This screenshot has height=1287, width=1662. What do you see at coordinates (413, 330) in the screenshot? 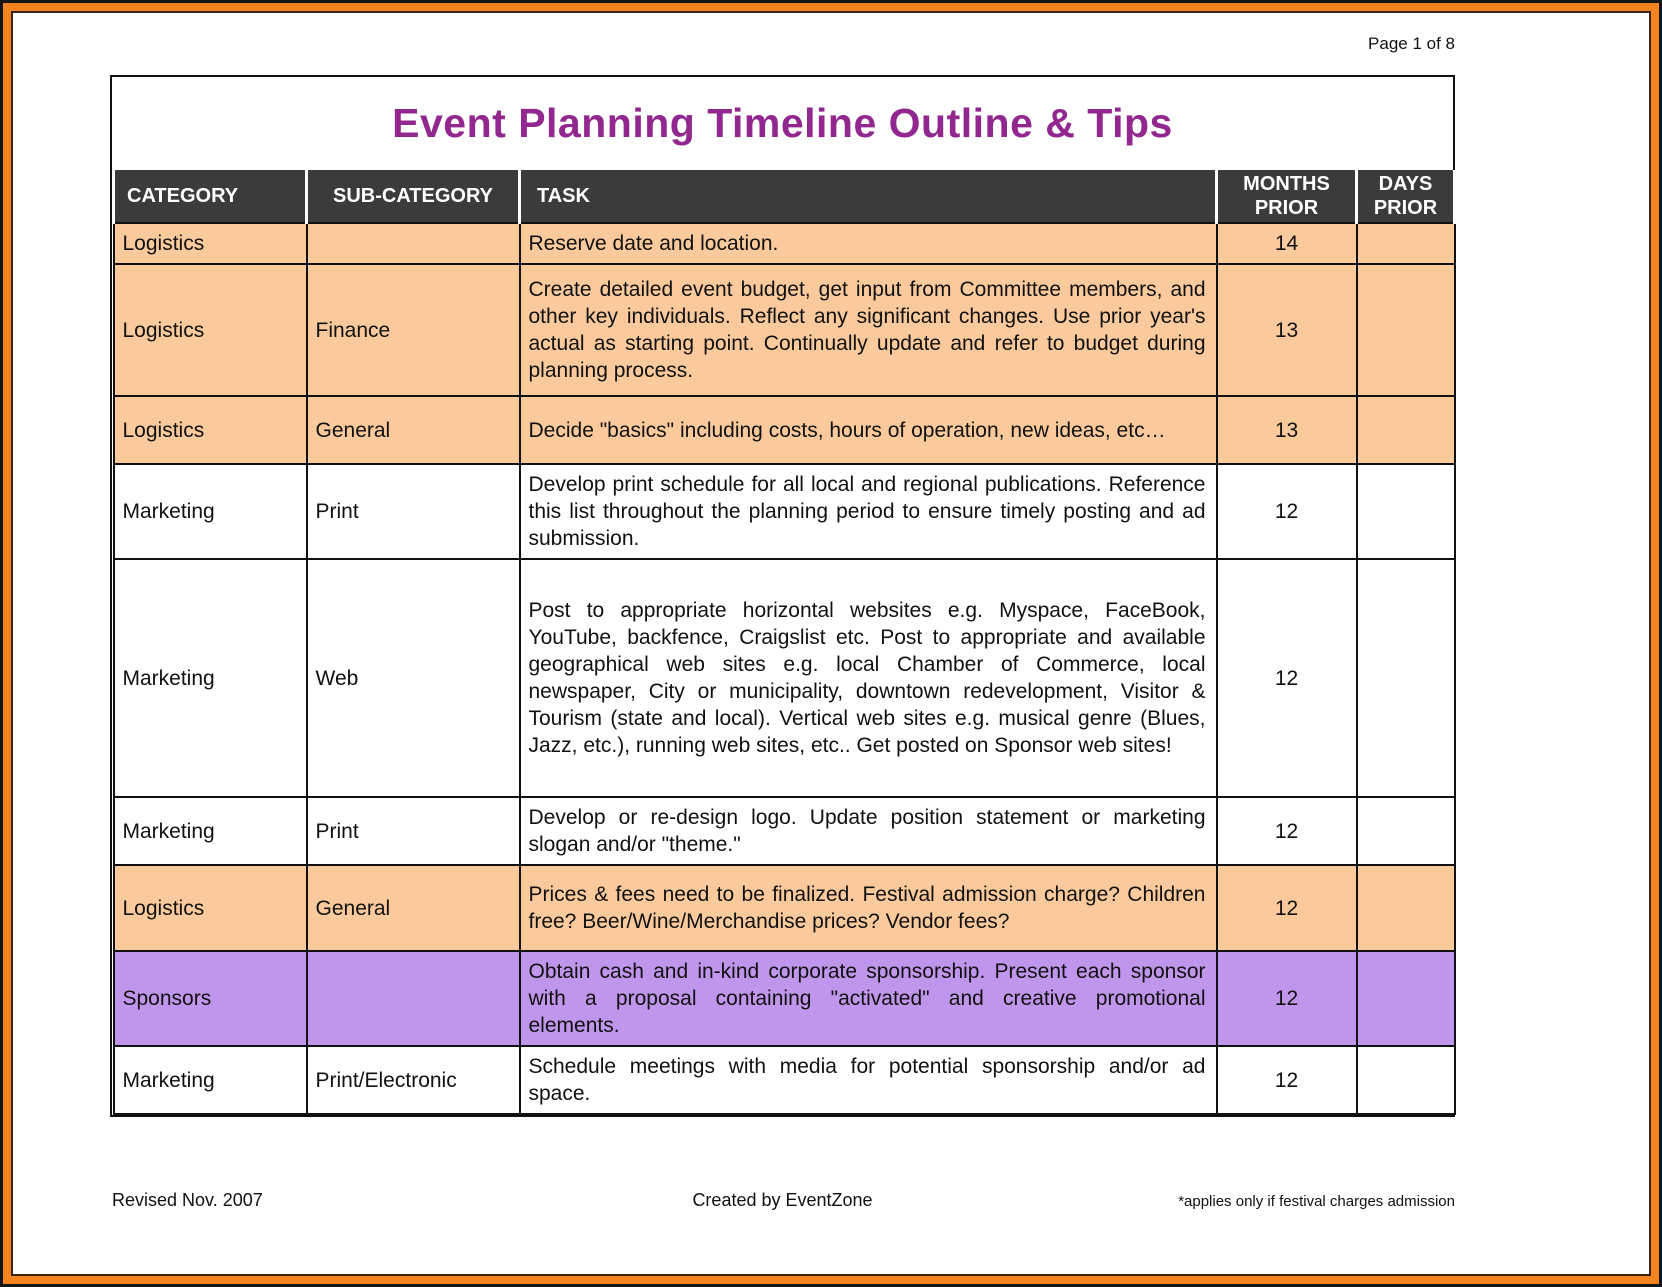
I see `sub-category-cell: Finance` at bounding box center [413, 330].